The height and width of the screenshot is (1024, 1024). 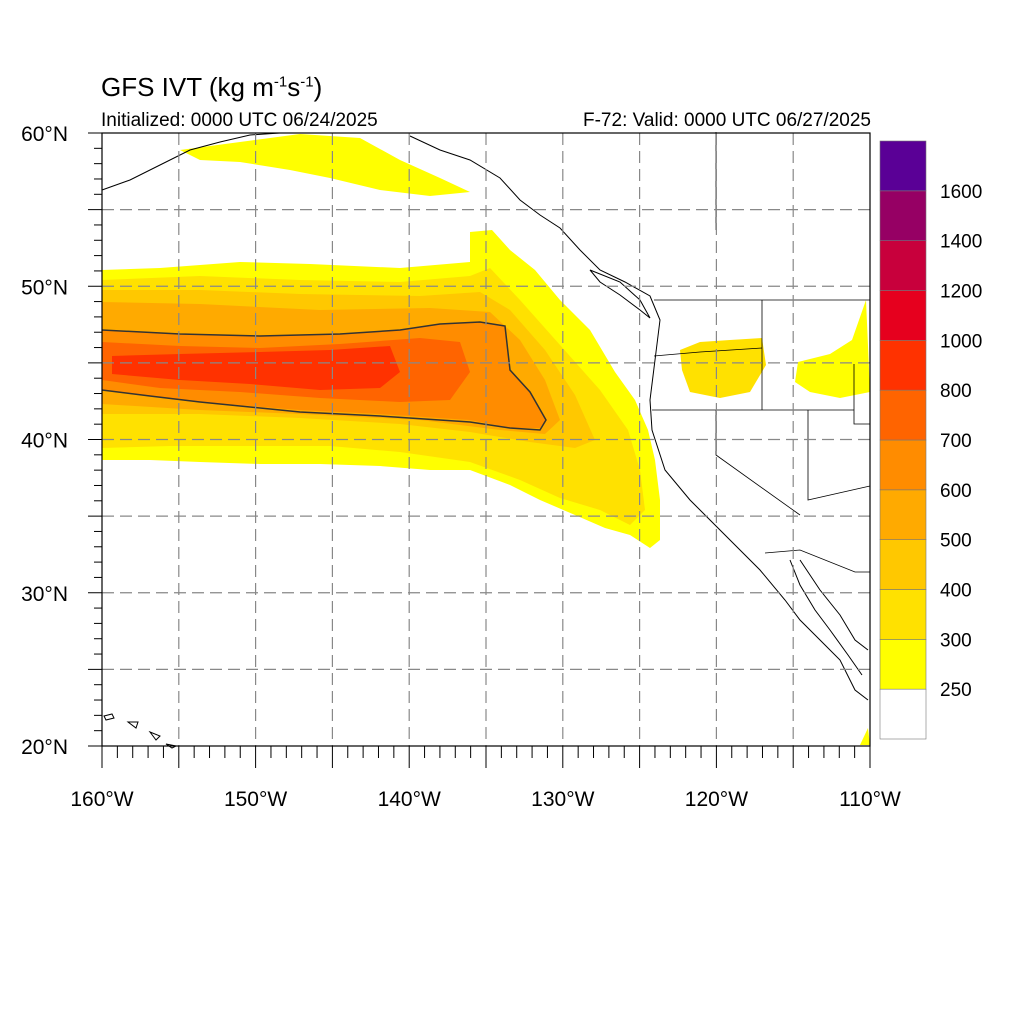 I want to click on lon-tick-label: 150°W, so click(x=255, y=799).